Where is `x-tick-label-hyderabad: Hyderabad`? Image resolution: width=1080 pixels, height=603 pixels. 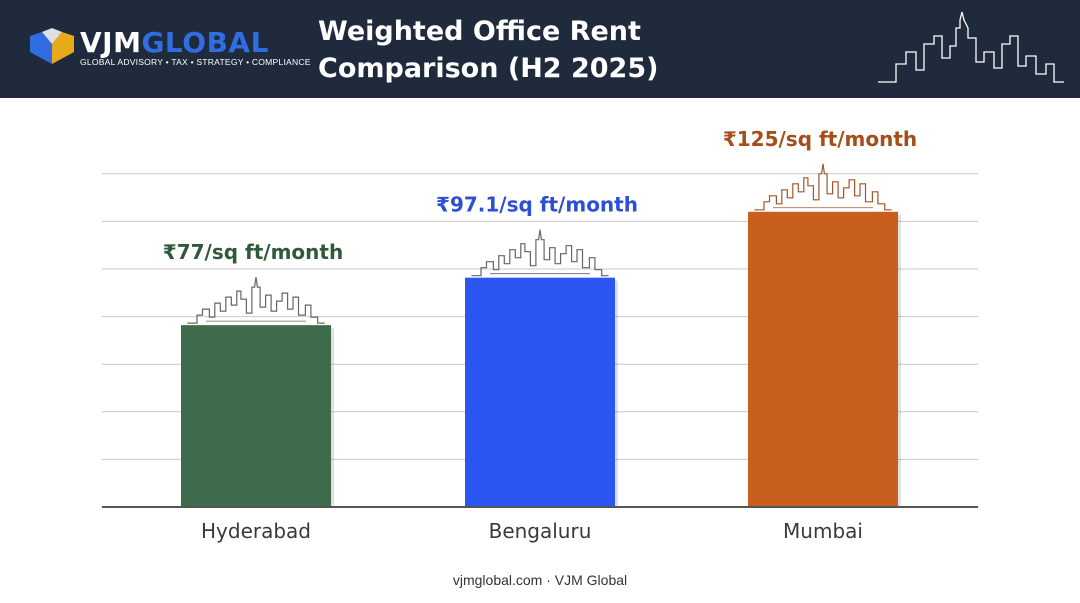
x-tick-label-hyderabad: Hyderabad is located at coordinates (256, 531).